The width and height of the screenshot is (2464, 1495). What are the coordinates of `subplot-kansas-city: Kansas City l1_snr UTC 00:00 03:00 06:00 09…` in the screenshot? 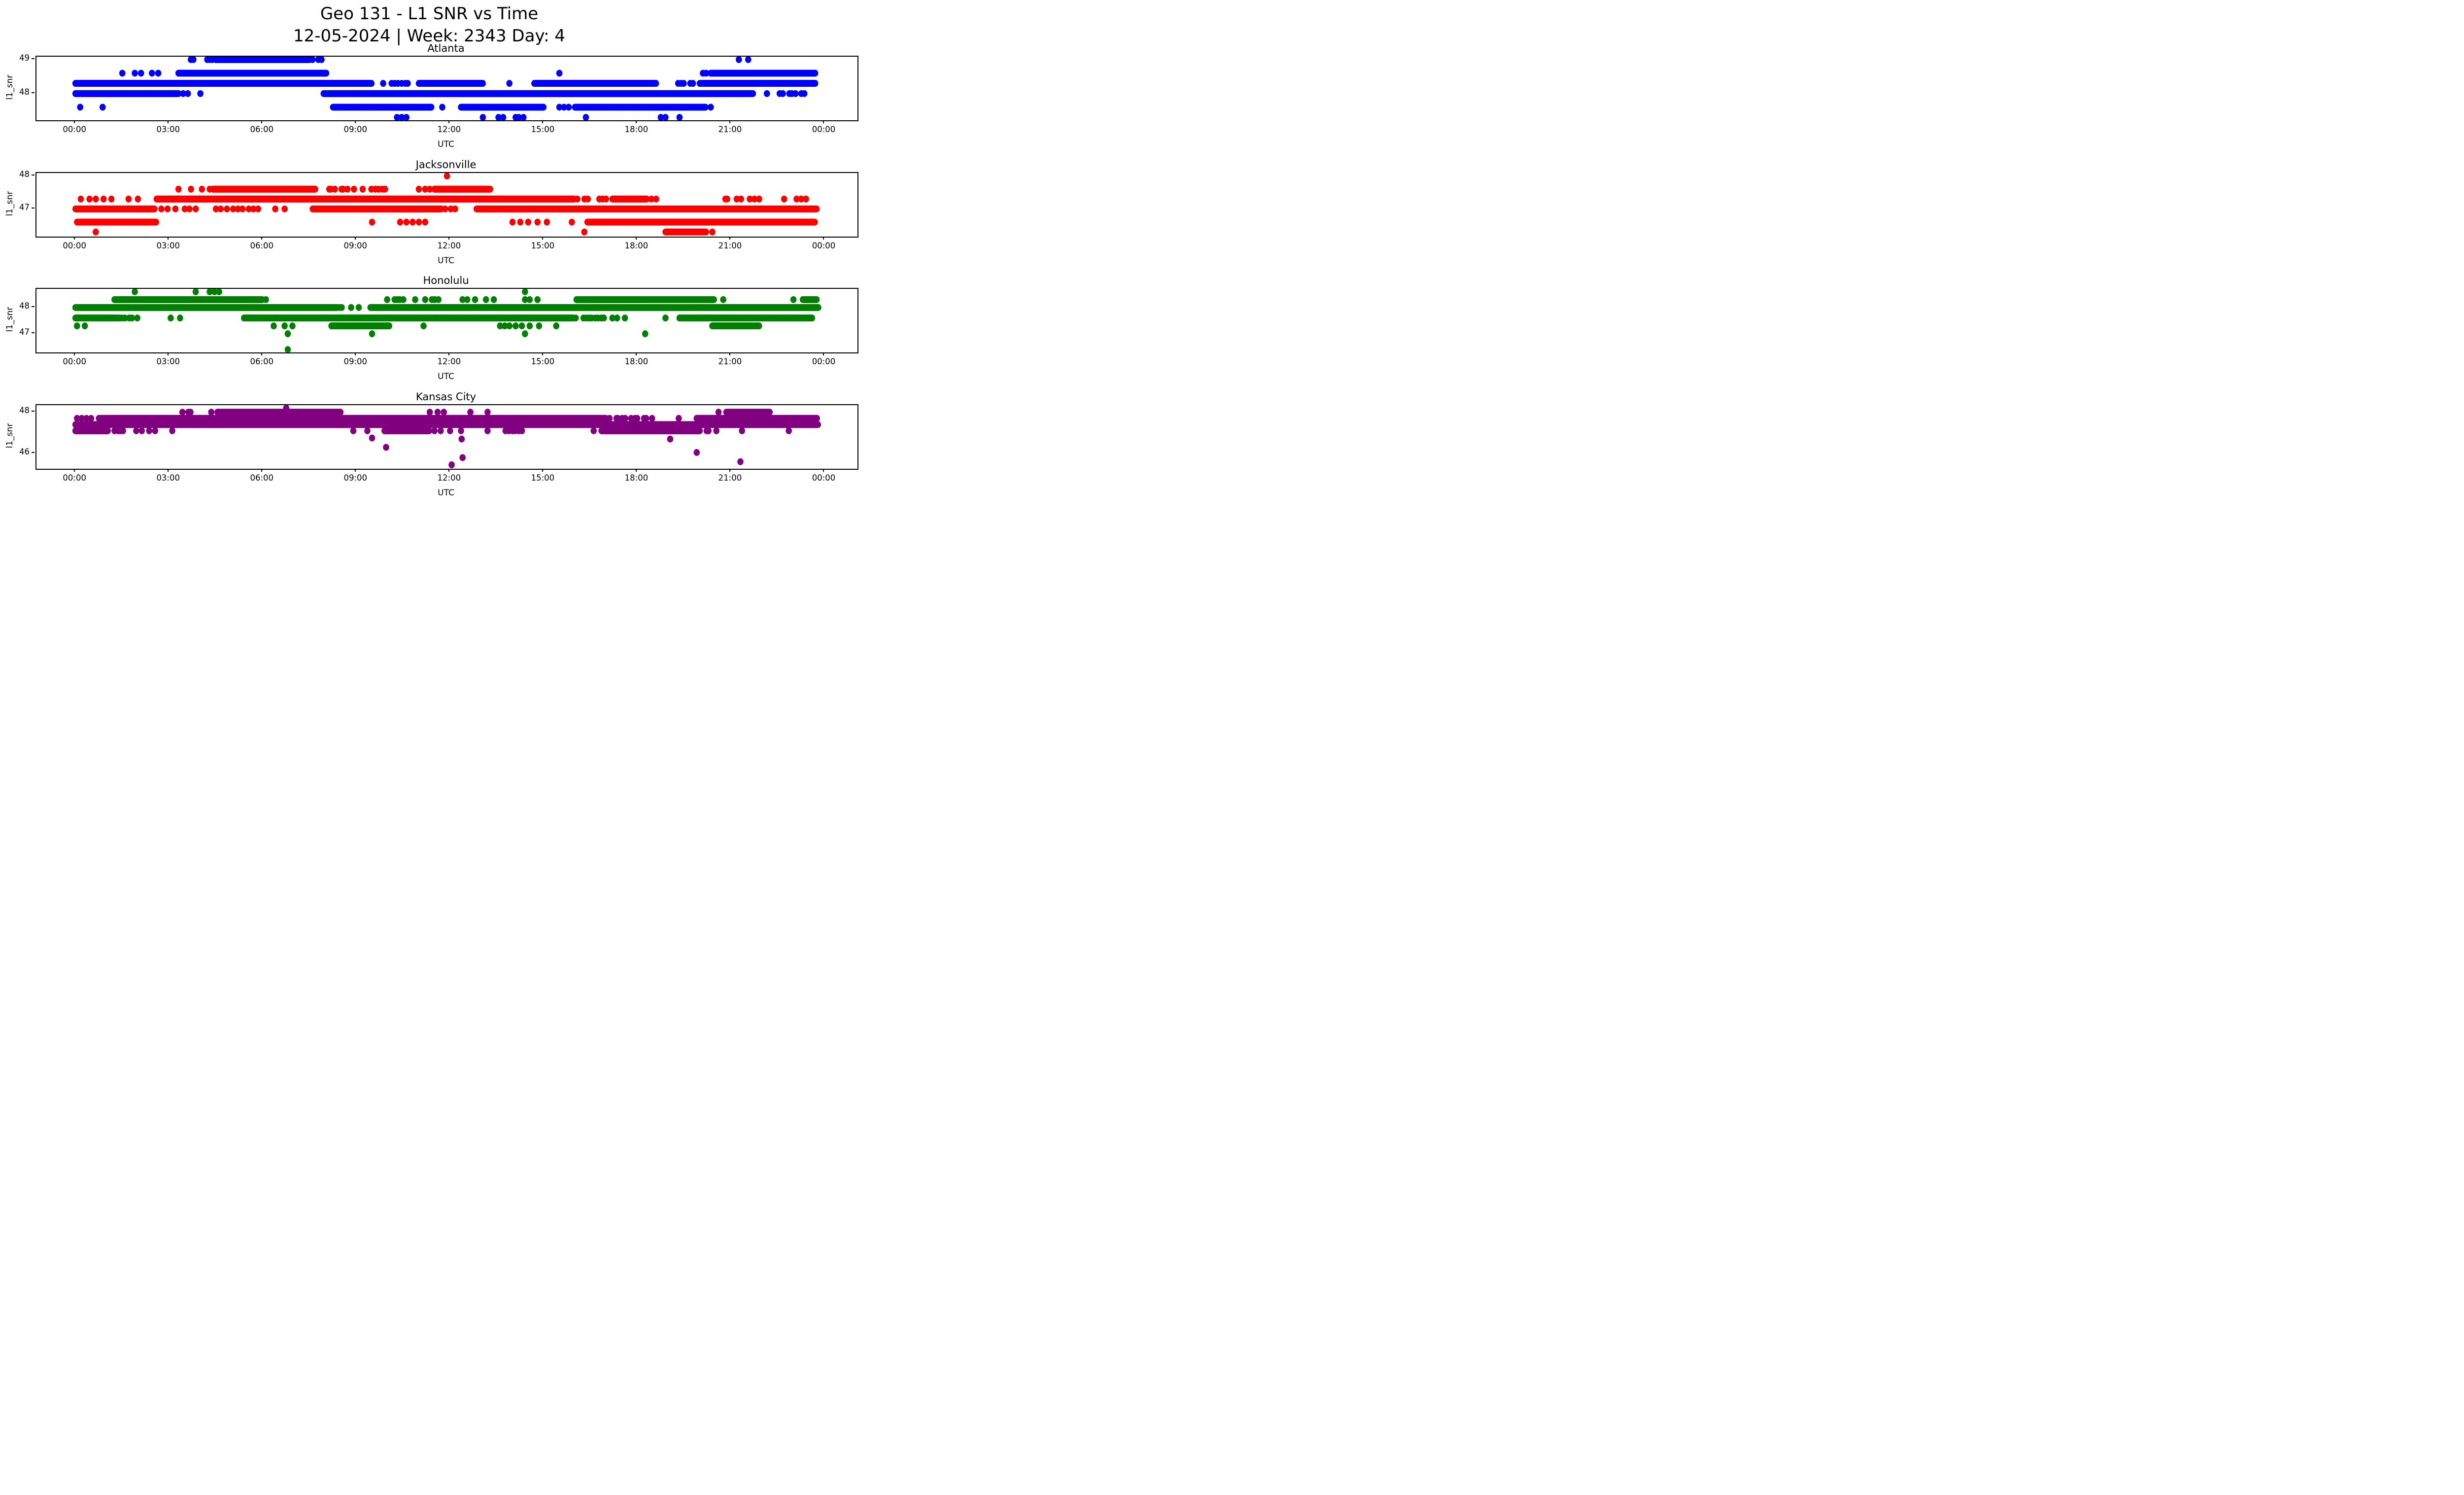 It's located at (429, 446).